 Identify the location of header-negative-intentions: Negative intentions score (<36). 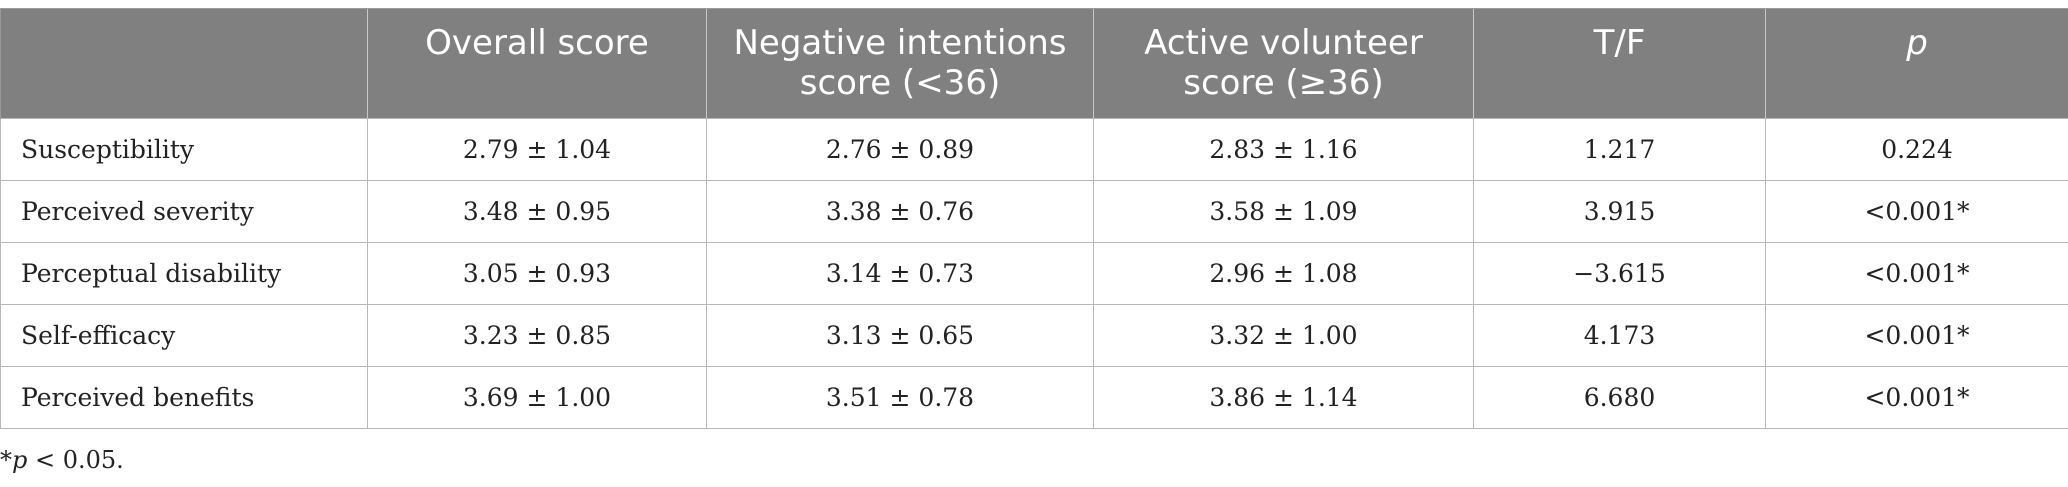
(900, 63).